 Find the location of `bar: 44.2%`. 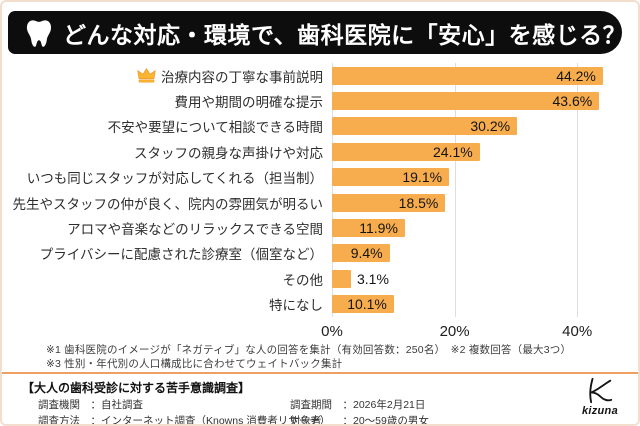

bar: 44.2% is located at coordinates (467, 75).